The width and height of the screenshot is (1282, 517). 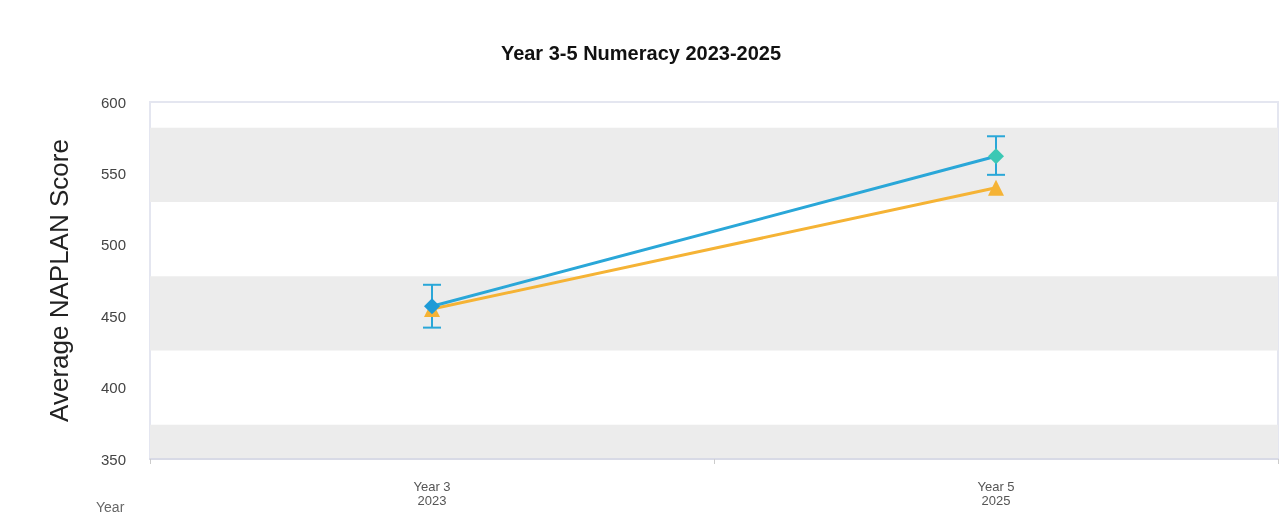 What do you see at coordinates (432, 493) in the screenshot?
I see `x-tick-label: Year 3 2023` at bounding box center [432, 493].